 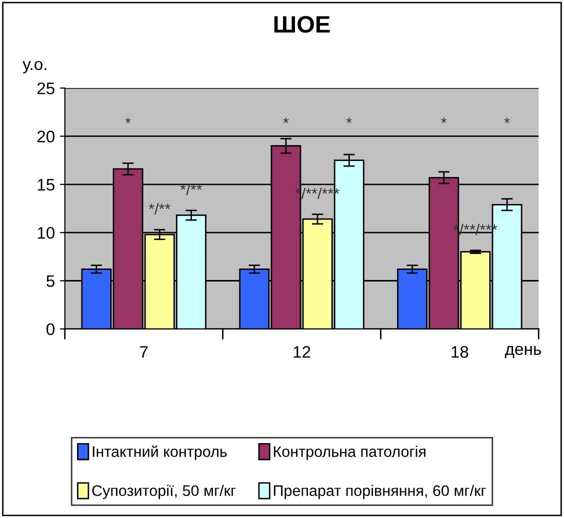 What do you see at coordinates (45, 136) in the screenshot?
I see `y-tick-label: 20` at bounding box center [45, 136].